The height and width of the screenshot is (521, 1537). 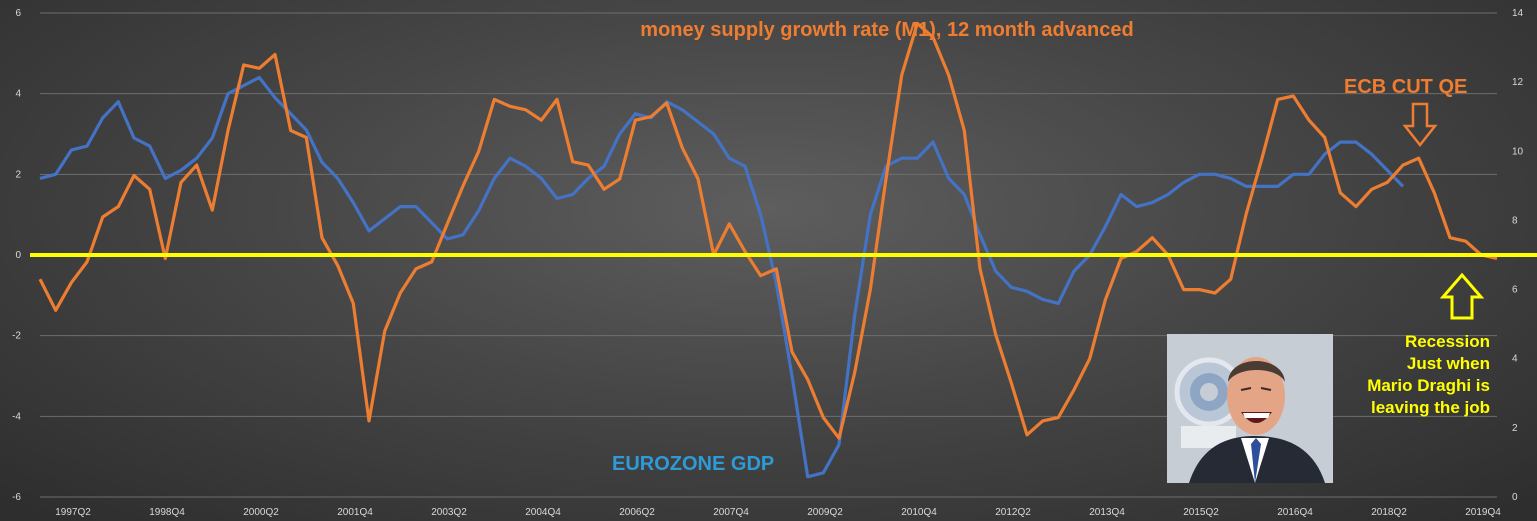 I want to click on right-tick-label: 8, so click(x=1515, y=220).